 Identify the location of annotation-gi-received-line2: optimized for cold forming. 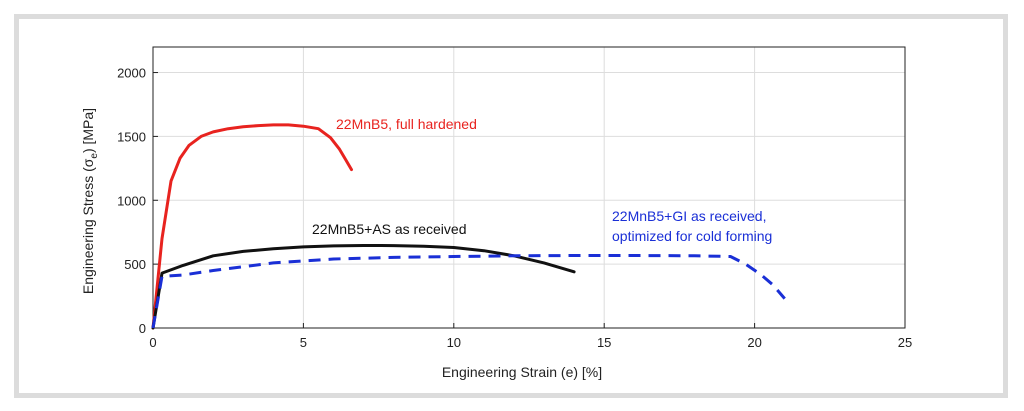
(692, 236).